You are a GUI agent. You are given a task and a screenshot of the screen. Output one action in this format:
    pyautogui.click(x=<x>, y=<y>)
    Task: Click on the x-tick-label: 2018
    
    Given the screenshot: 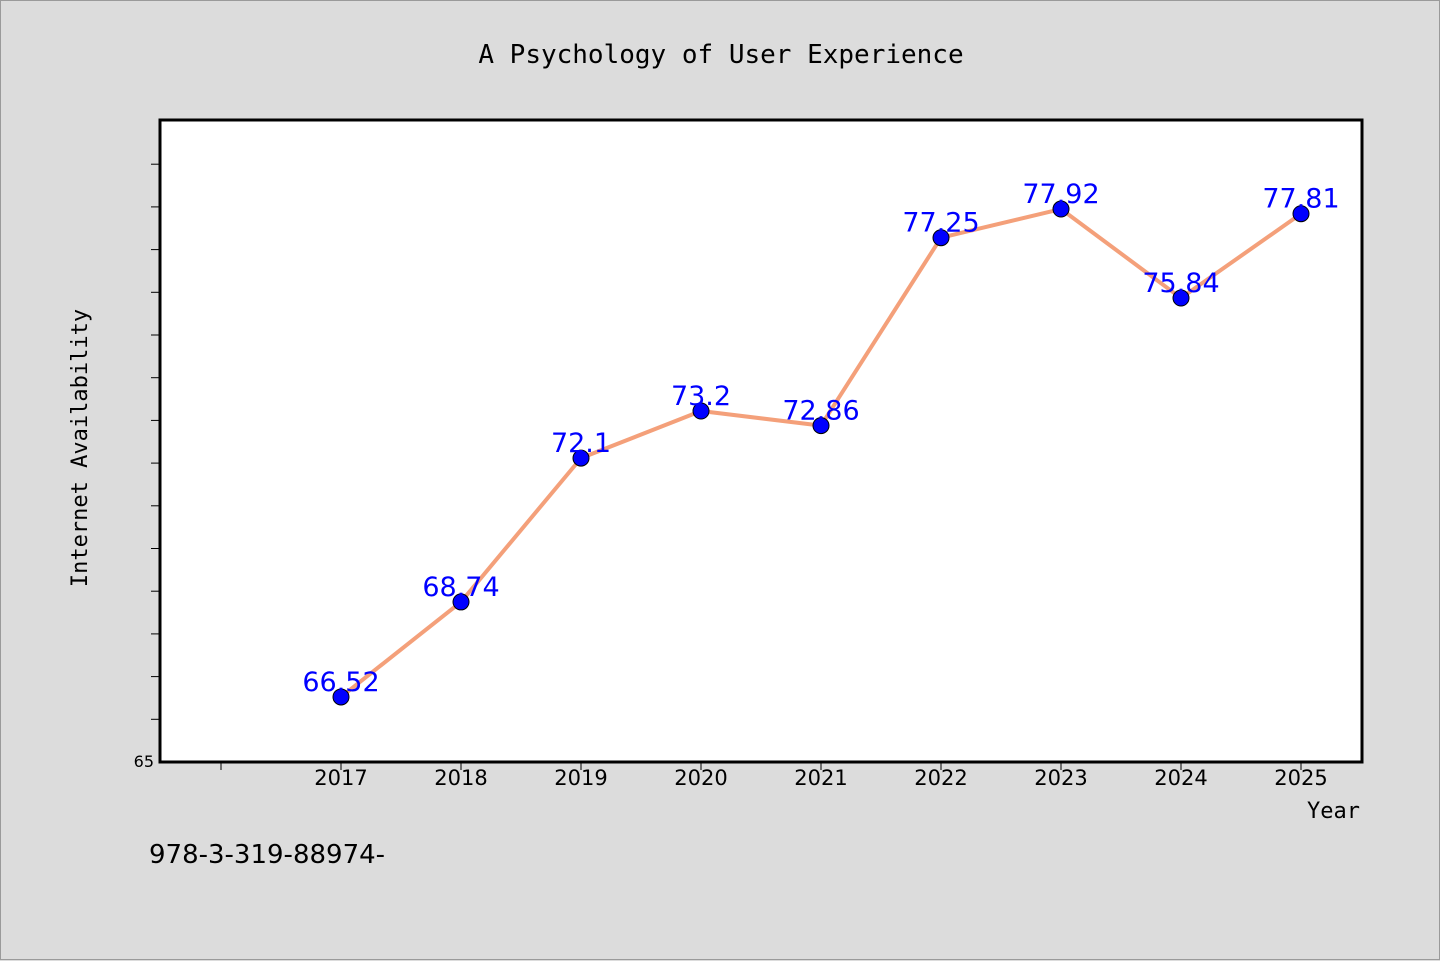 What is the action you would take?
    pyautogui.click(x=460, y=778)
    